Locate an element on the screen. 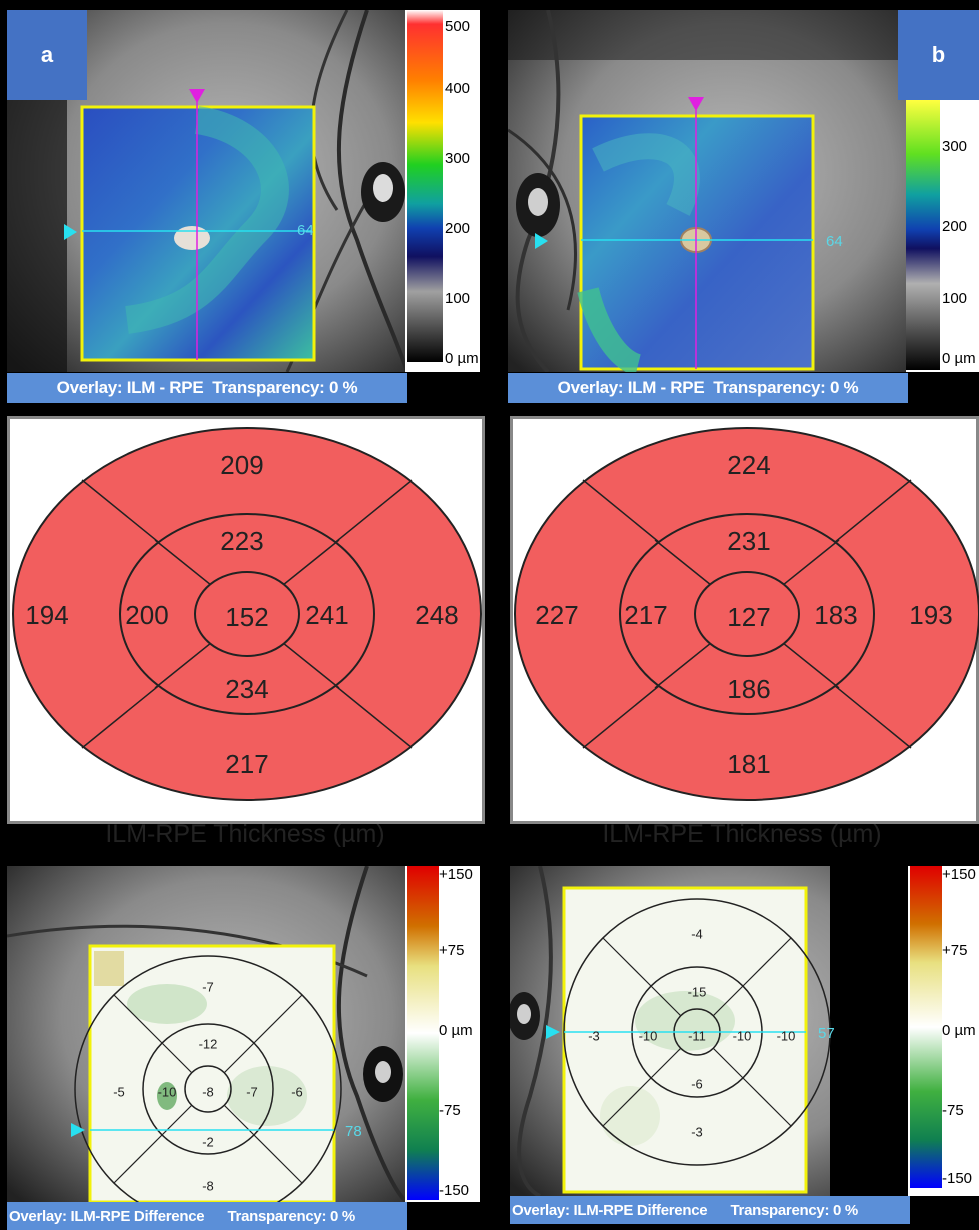 This screenshot has width=979, height=1230. panel-b-diff-tick-plus75: +75 is located at coordinates (955, 950).